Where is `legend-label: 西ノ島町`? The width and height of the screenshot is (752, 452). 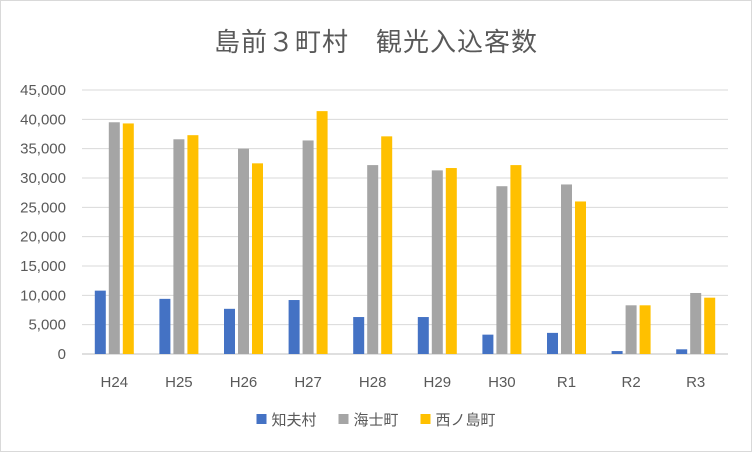 legend-label: 西ノ島町 is located at coordinates (466, 420).